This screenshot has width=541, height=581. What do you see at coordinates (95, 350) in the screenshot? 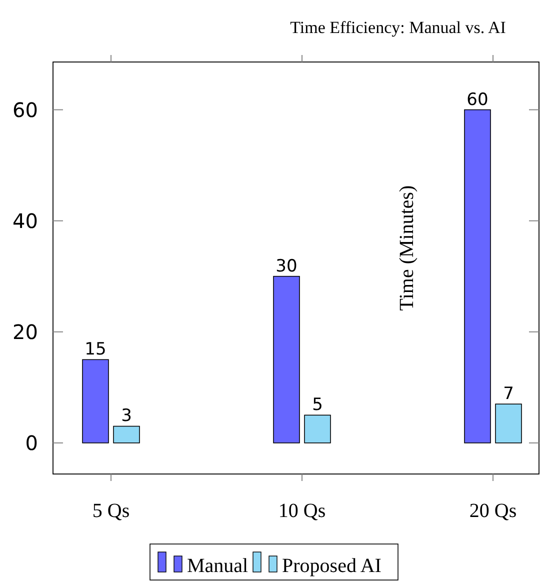
I see `data-label: 15` at bounding box center [95, 350].